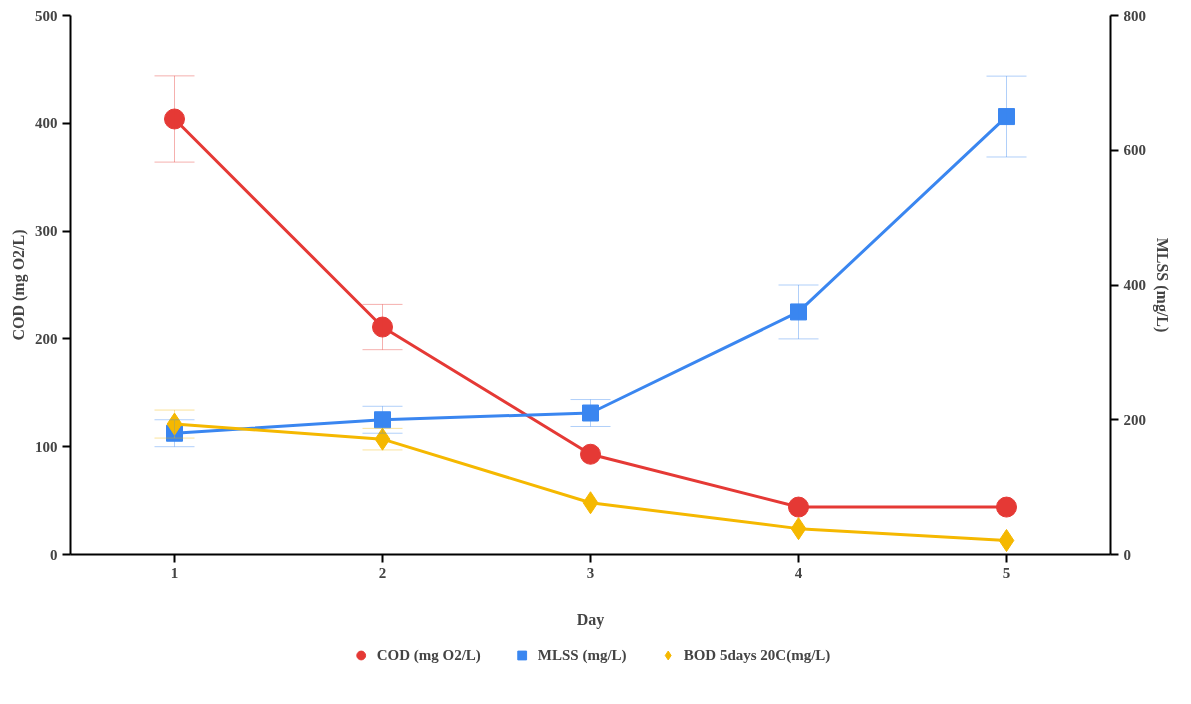 Image resolution: width=1191 pixels, height=704 pixels. What do you see at coordinates (382, 572) in the screenshot?
I see `x-tick-label: 2` at bounding box center [382, 572].